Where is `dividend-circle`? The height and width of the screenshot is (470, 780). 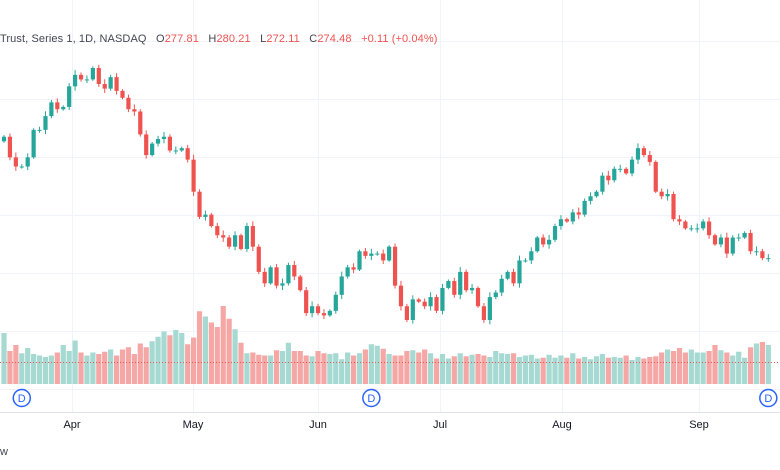 dividend-circle is located at coordinates (768, 398).